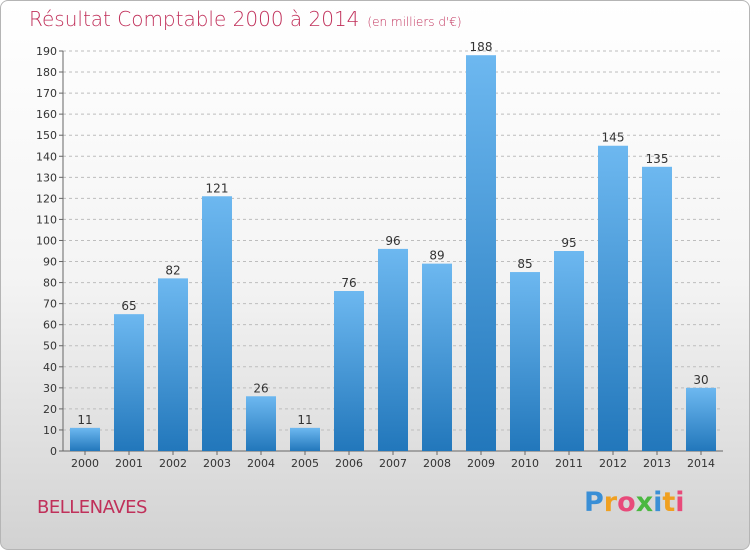 The width and height of the screenshot is (750, 550). I want to click on y-tick-label: 30, so click(50, 388).